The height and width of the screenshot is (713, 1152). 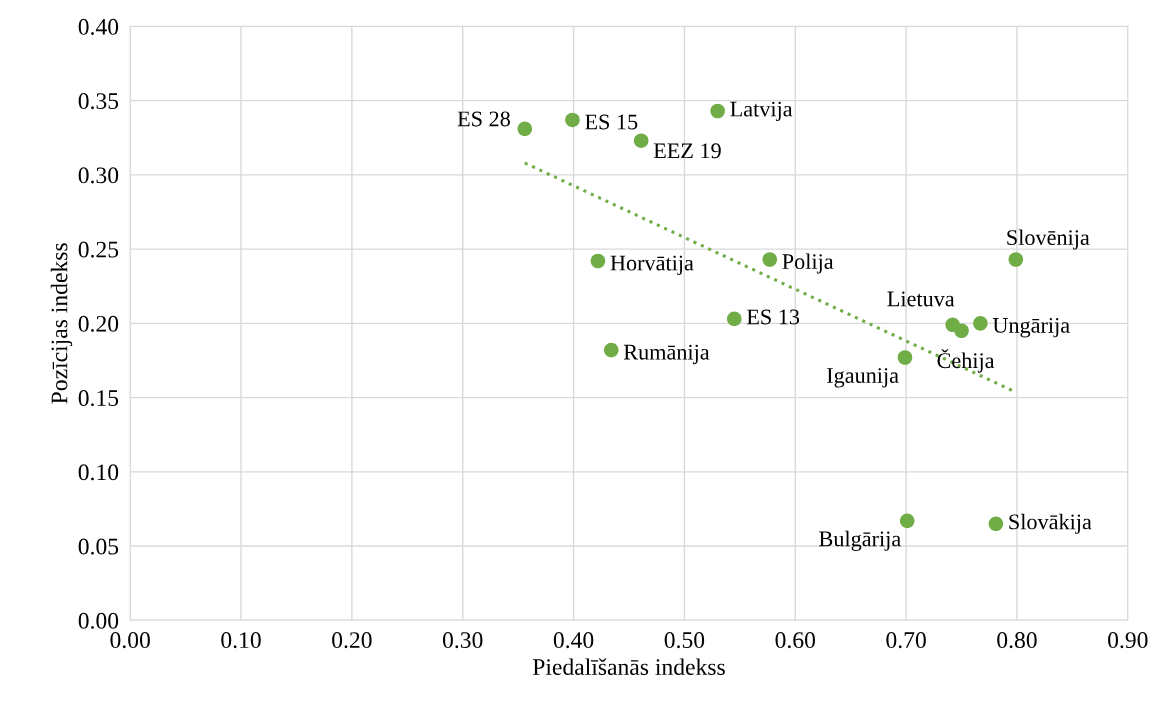 I want to click on y-tick-label: 0.35, so click(x=98, y=101).